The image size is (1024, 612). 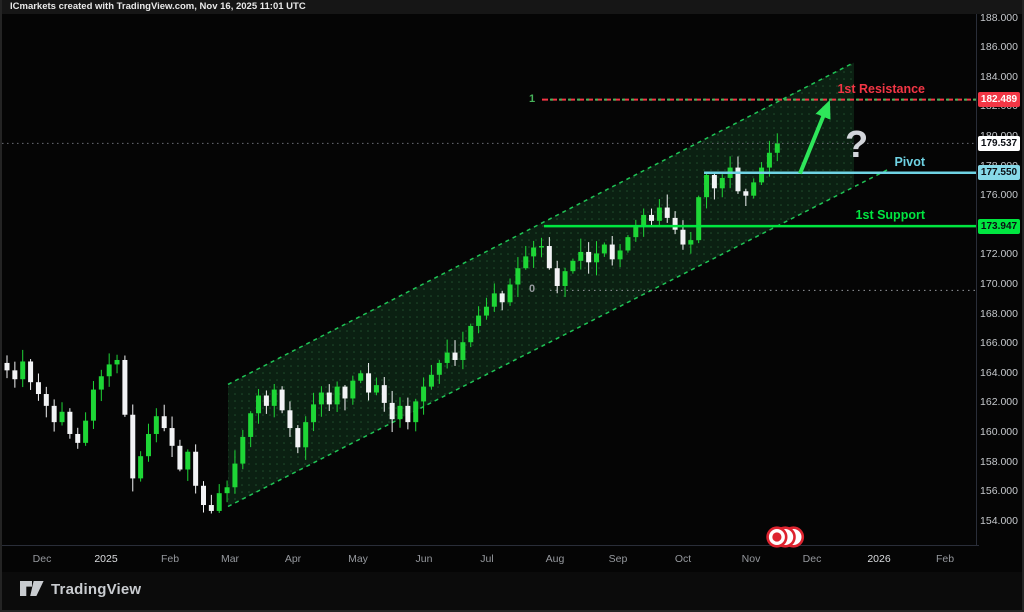 I want to click on price-tick: 186.000, so click(x=999, y=47).